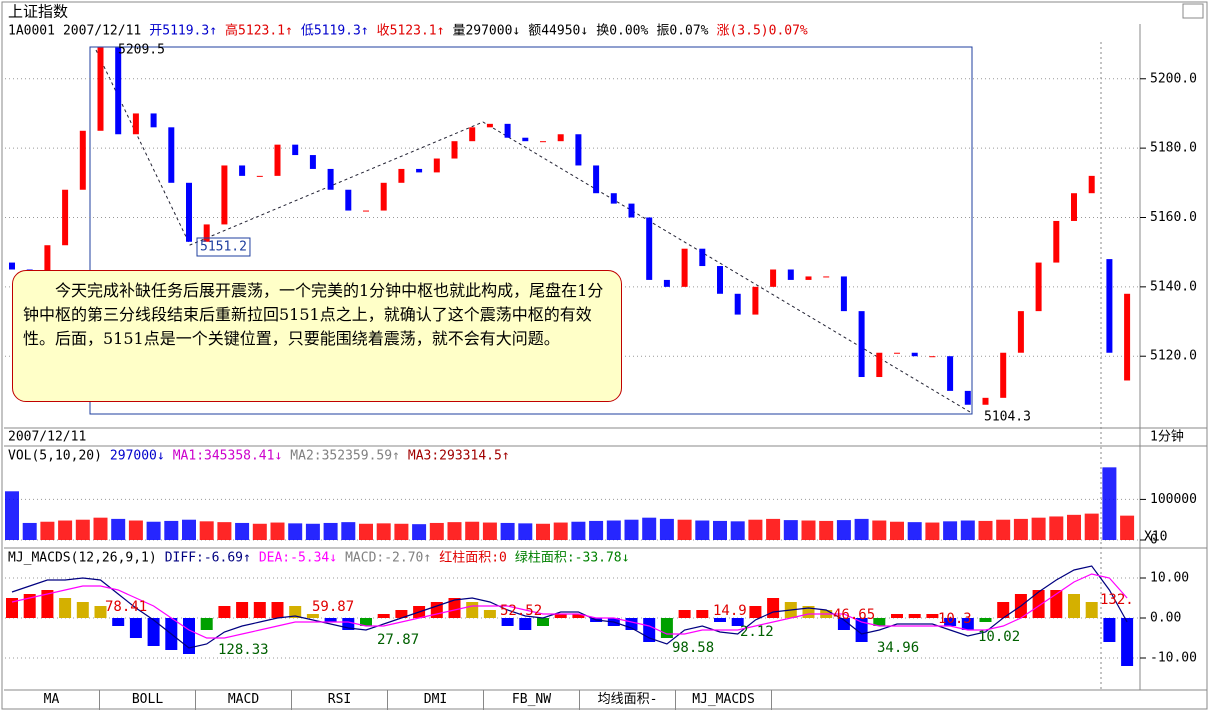 The width and height of the screenshot is (1209, 711). I want to click on info-item: 涨(3.5)0.07%, so click(761, 31).